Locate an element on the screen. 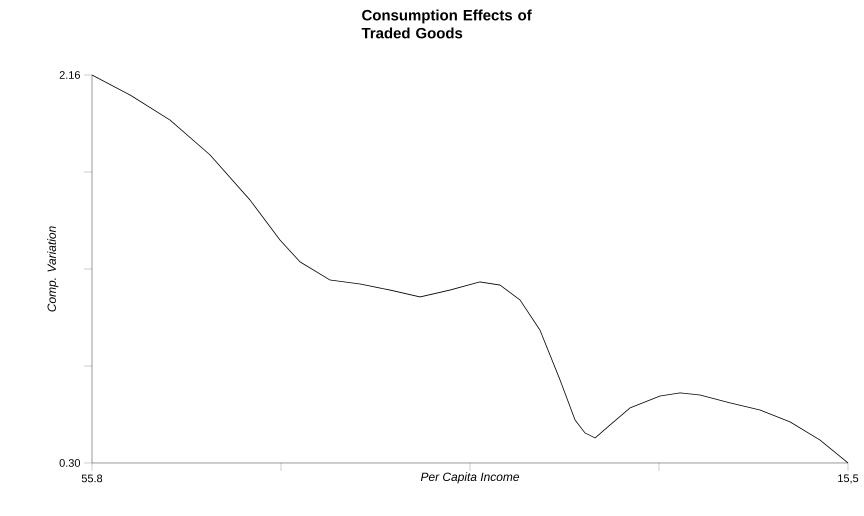 The width and height of the screenshot is (864, 516). x-tick-label: 55.8 is located at coordinates (92, 478).